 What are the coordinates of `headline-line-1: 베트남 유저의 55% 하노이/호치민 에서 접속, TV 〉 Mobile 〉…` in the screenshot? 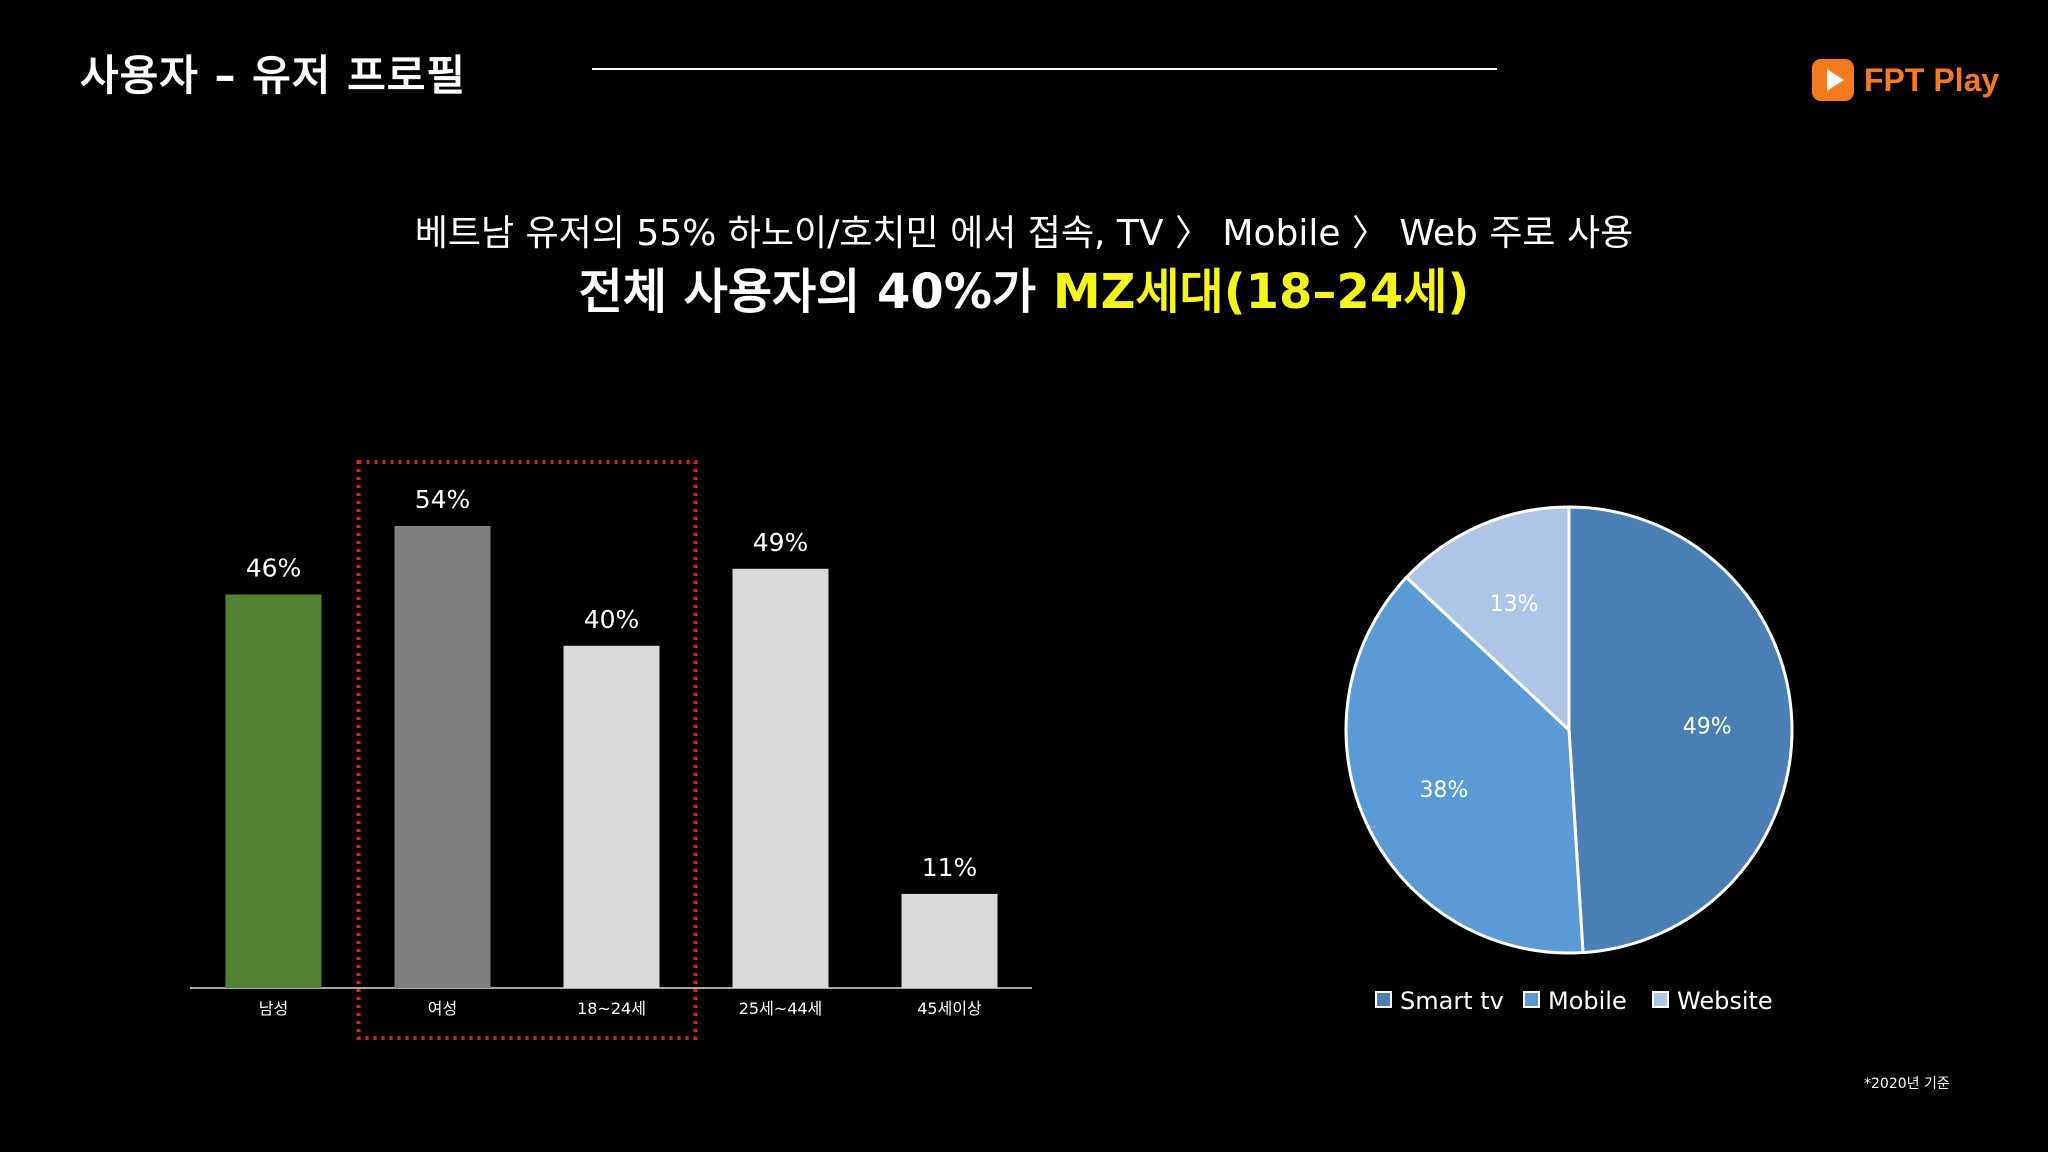 It's located at (1024, 233).